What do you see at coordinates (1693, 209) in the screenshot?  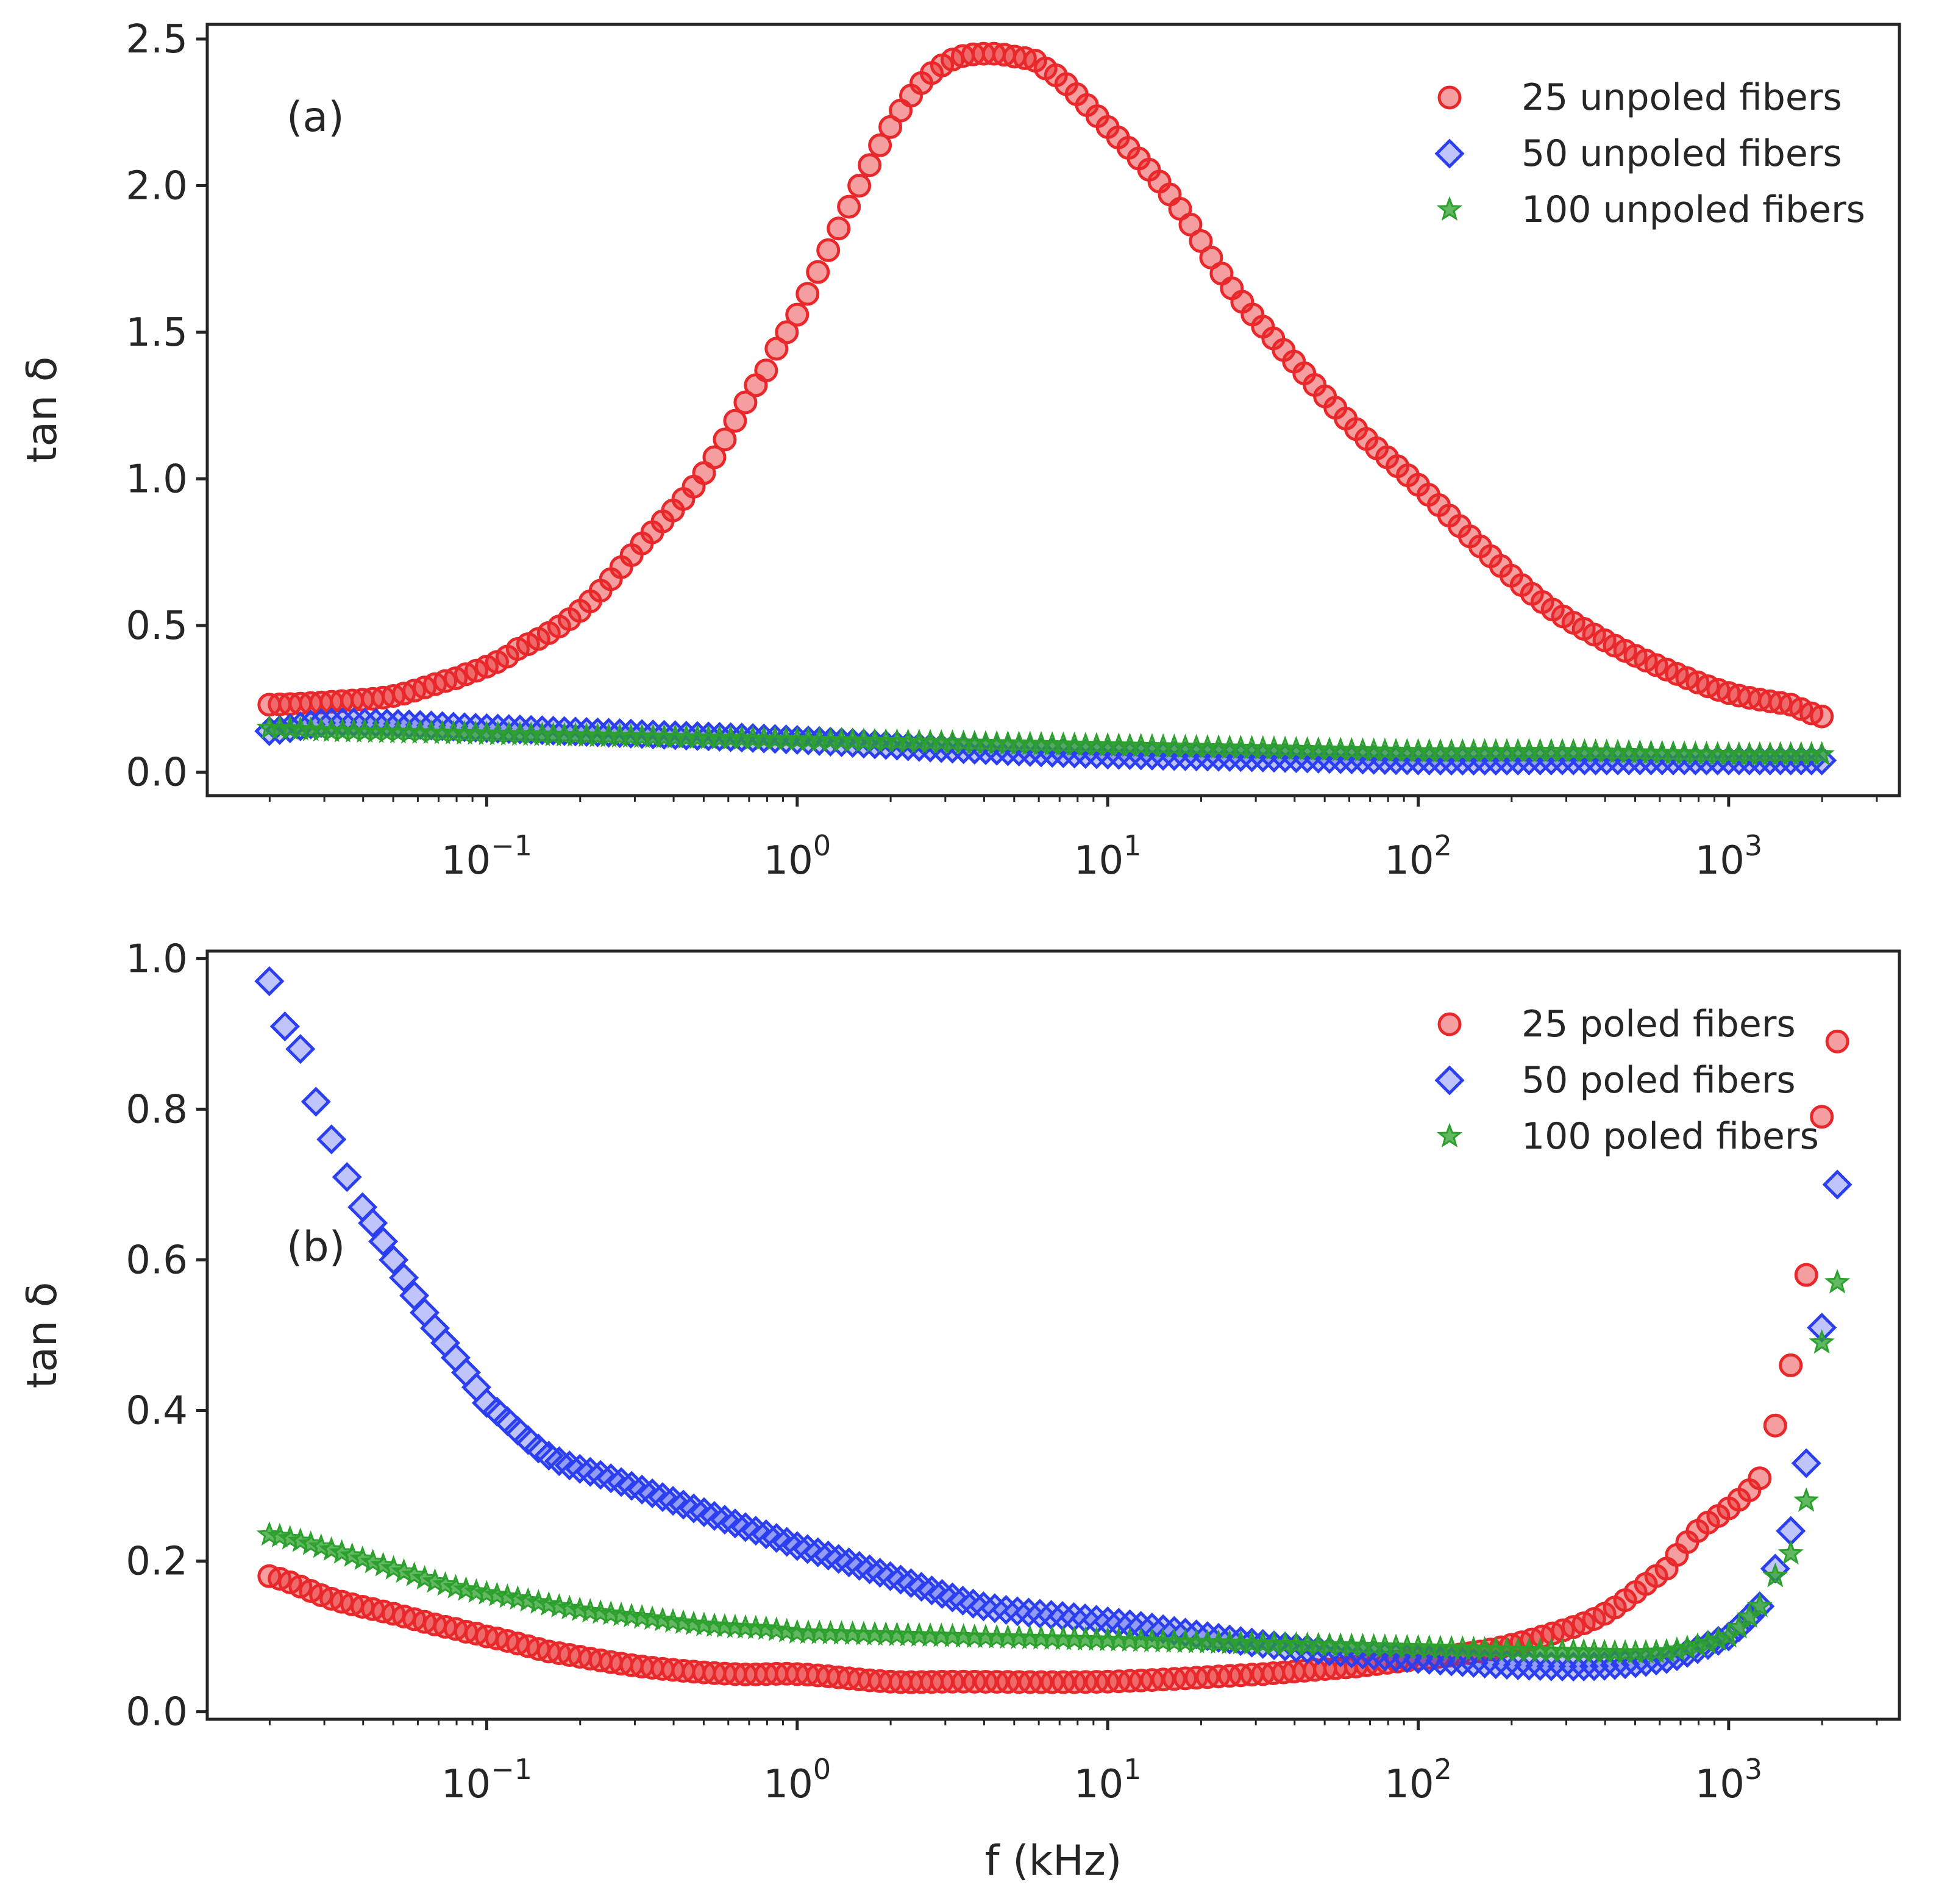 I see `legend-label: 100 unpoled fibers` at bounding box center [1693, 209].